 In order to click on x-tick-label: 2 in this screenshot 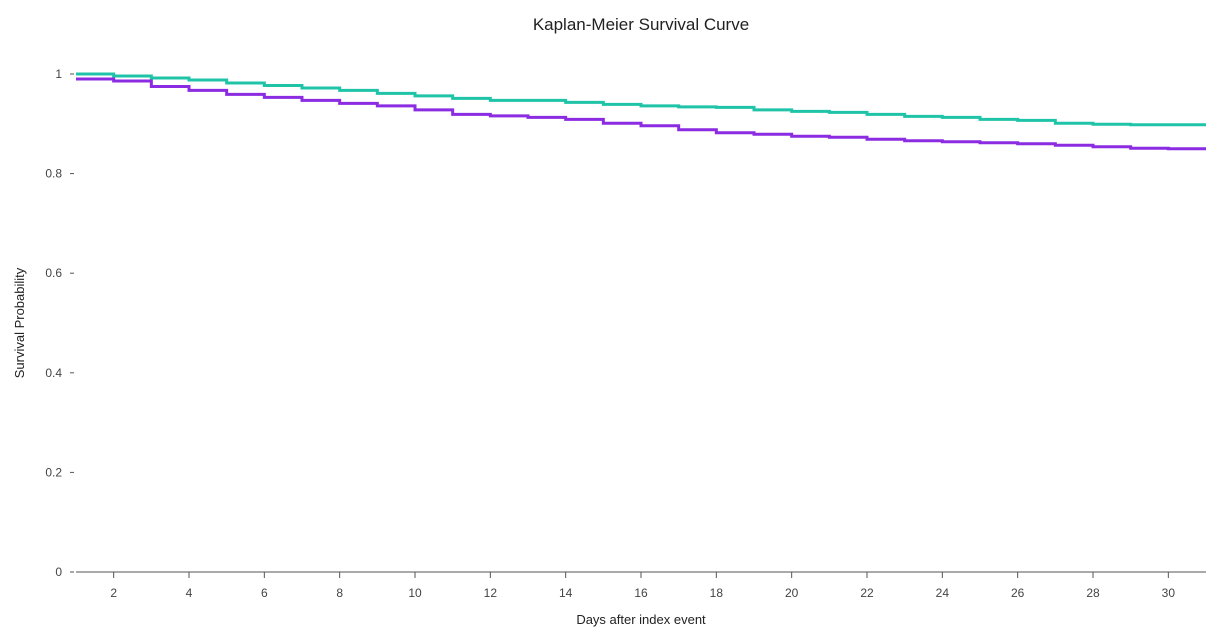, I will do `click(113, 593)`.